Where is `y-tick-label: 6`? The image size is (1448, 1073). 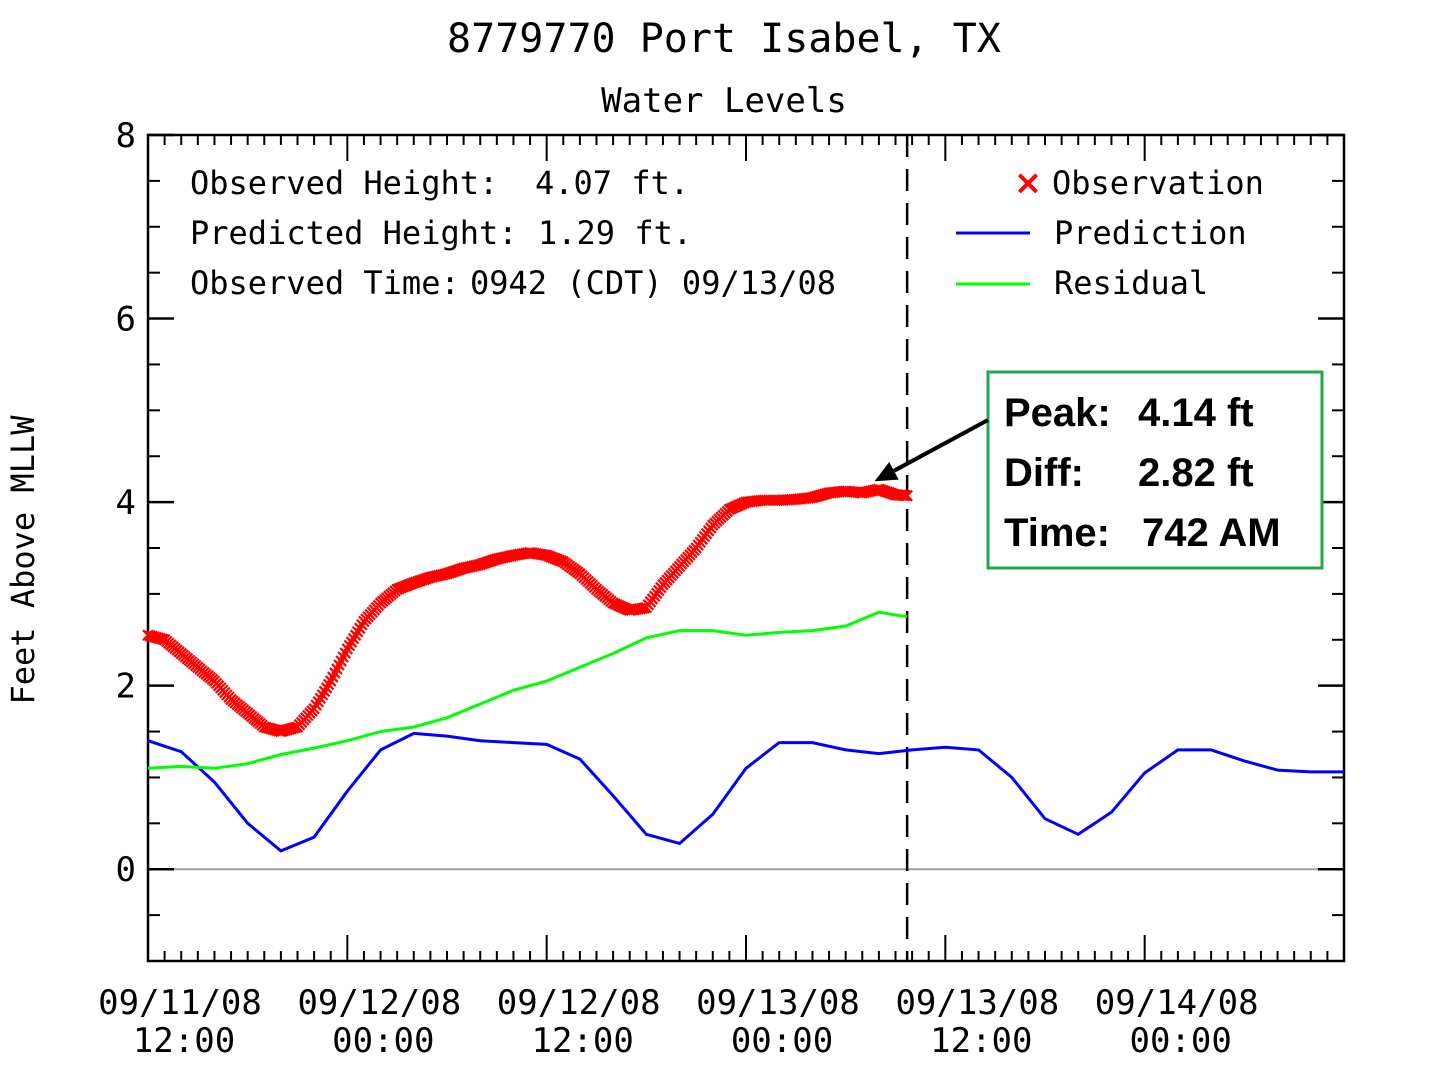 y-tick-label: 6 is located at coordinates (126, 320).